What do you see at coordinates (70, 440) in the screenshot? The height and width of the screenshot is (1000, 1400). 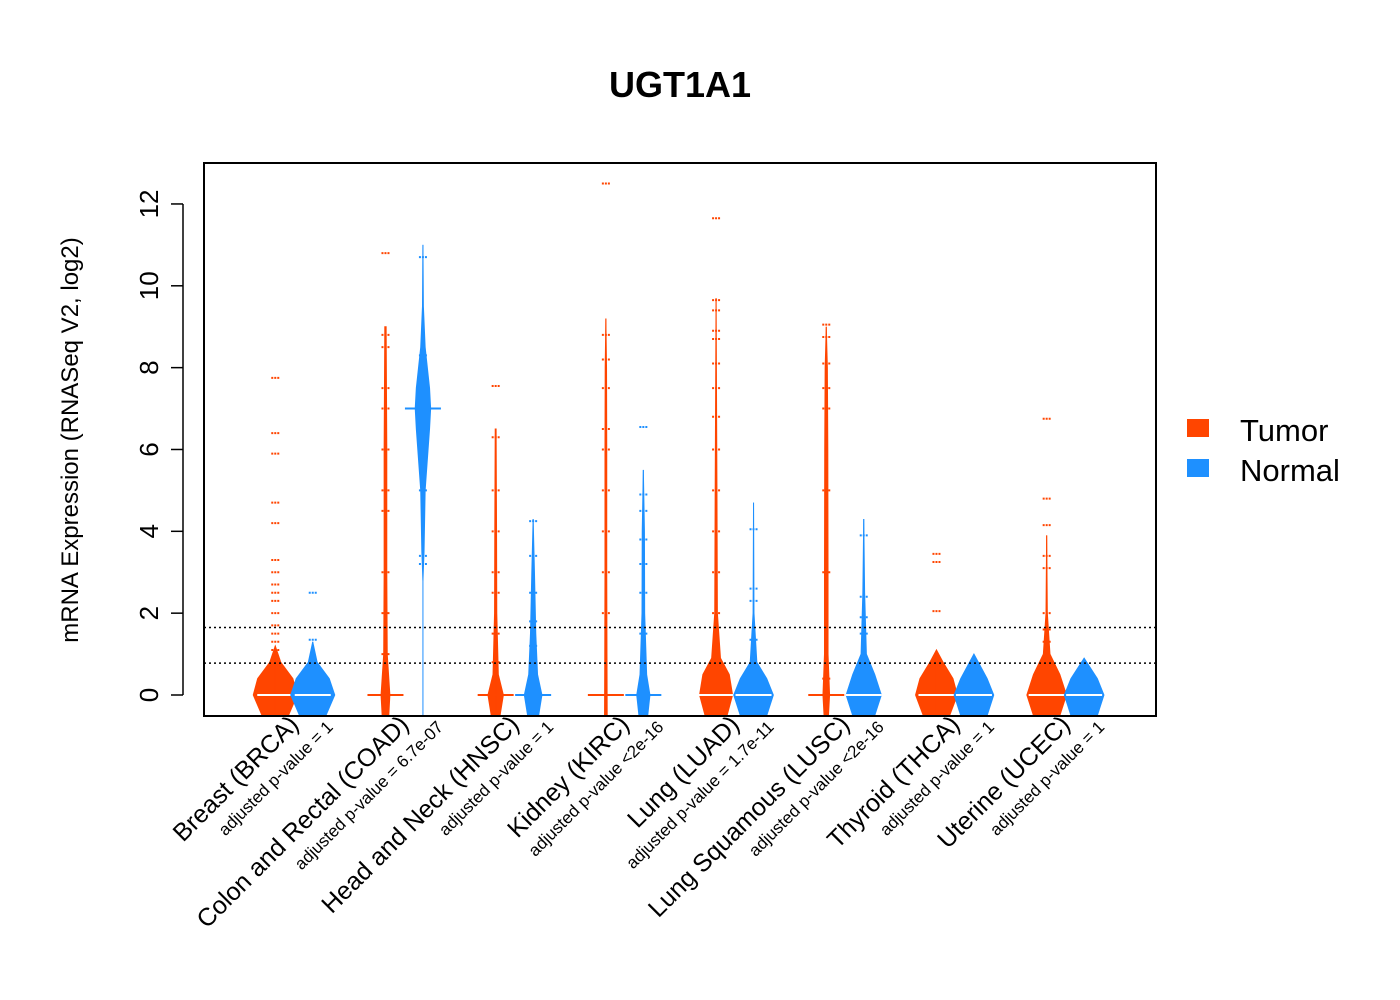 I see `y-axis-label: mRNA Expression (RNASeq V2, log2)` at bounding box center [70, 440].